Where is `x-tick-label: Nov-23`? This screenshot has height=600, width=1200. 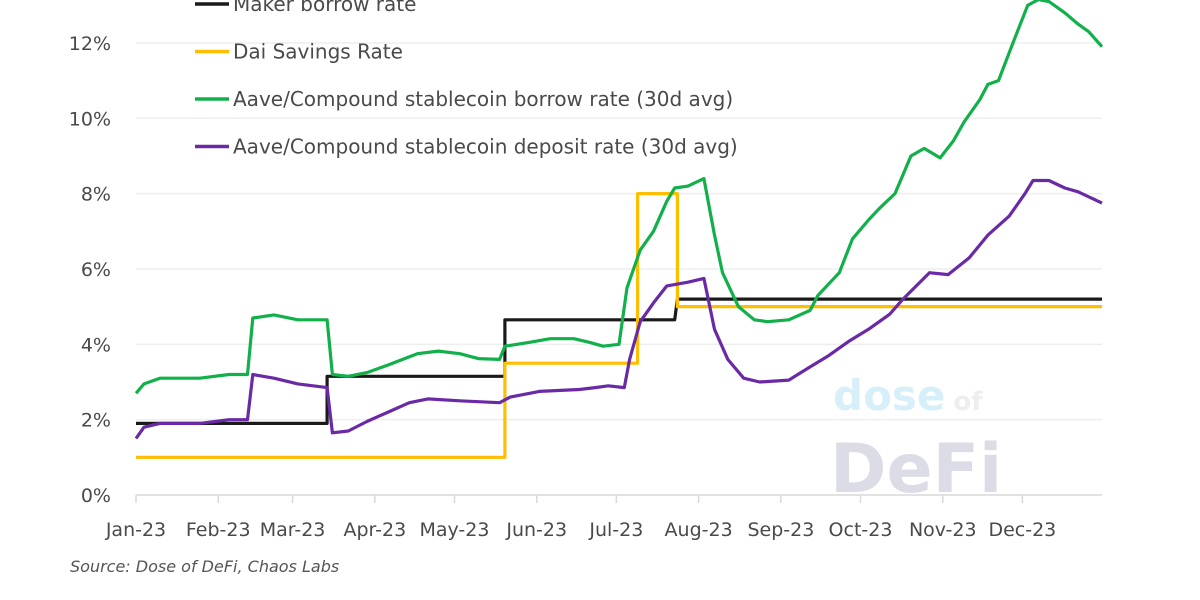 x-tick-label: Nov-23 is located at coordinates (943, 530).